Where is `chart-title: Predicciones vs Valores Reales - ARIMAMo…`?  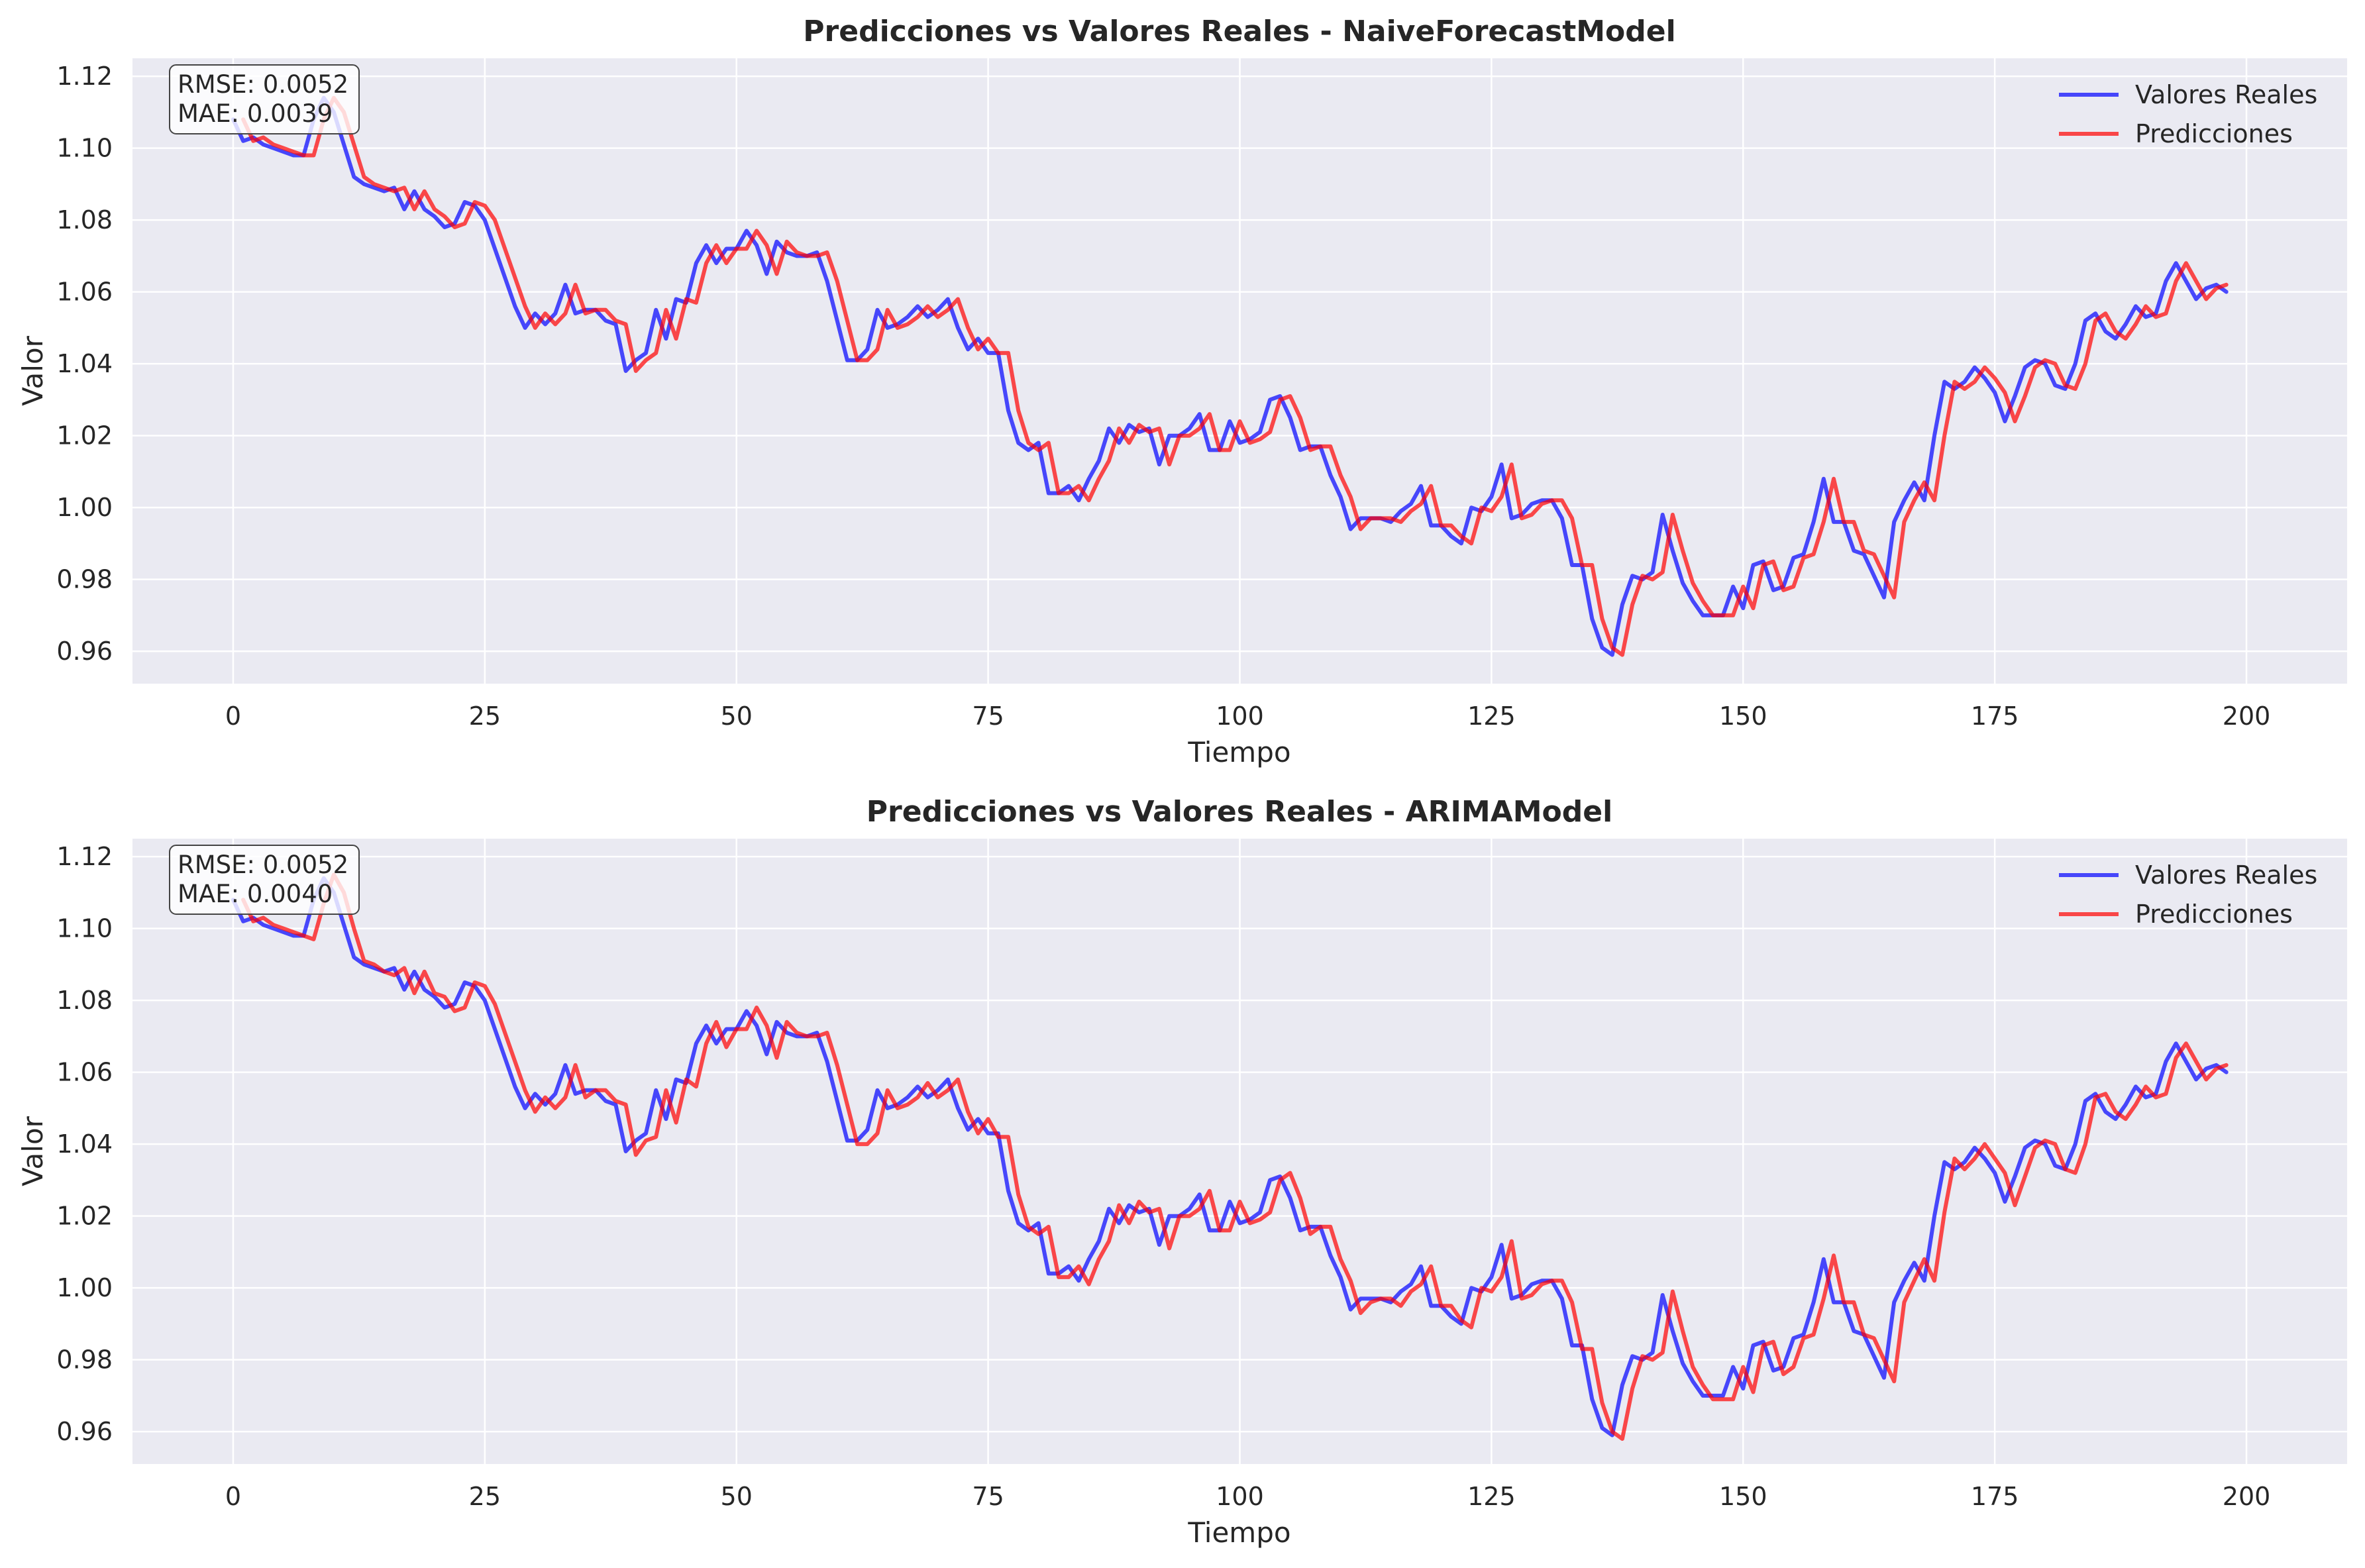 chart-title: Predicciones vs Valores Reales - ARIMAMo… is located at coordinates (1239, 812).